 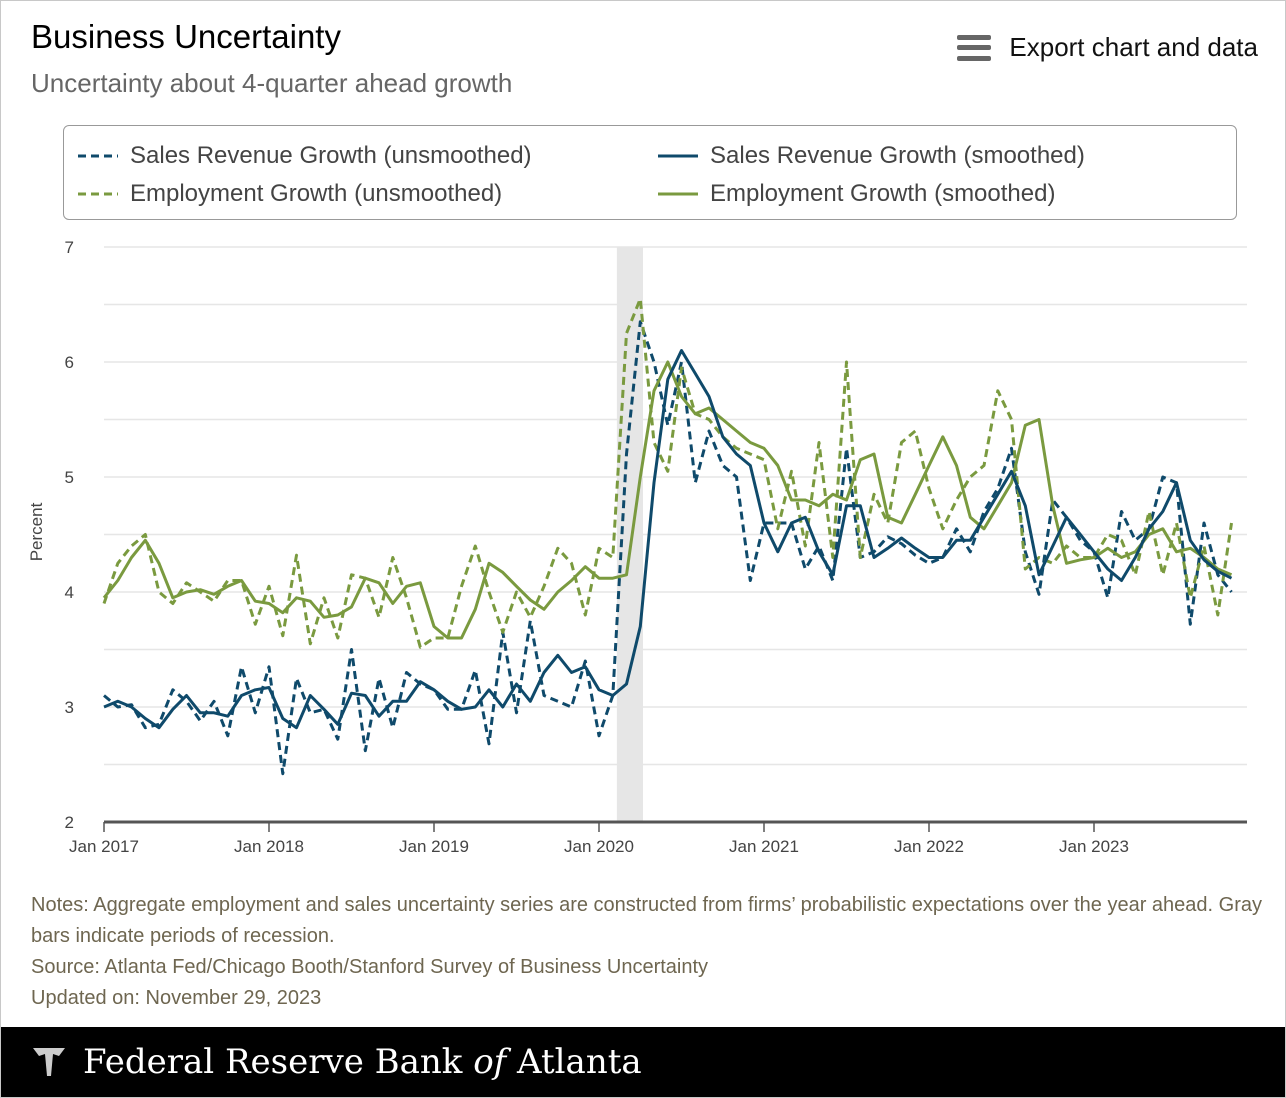 What do you see at coordinates (69, 477) in the screenshot?
I see `y-tick-label: 5` at bounding box center [69, 477].